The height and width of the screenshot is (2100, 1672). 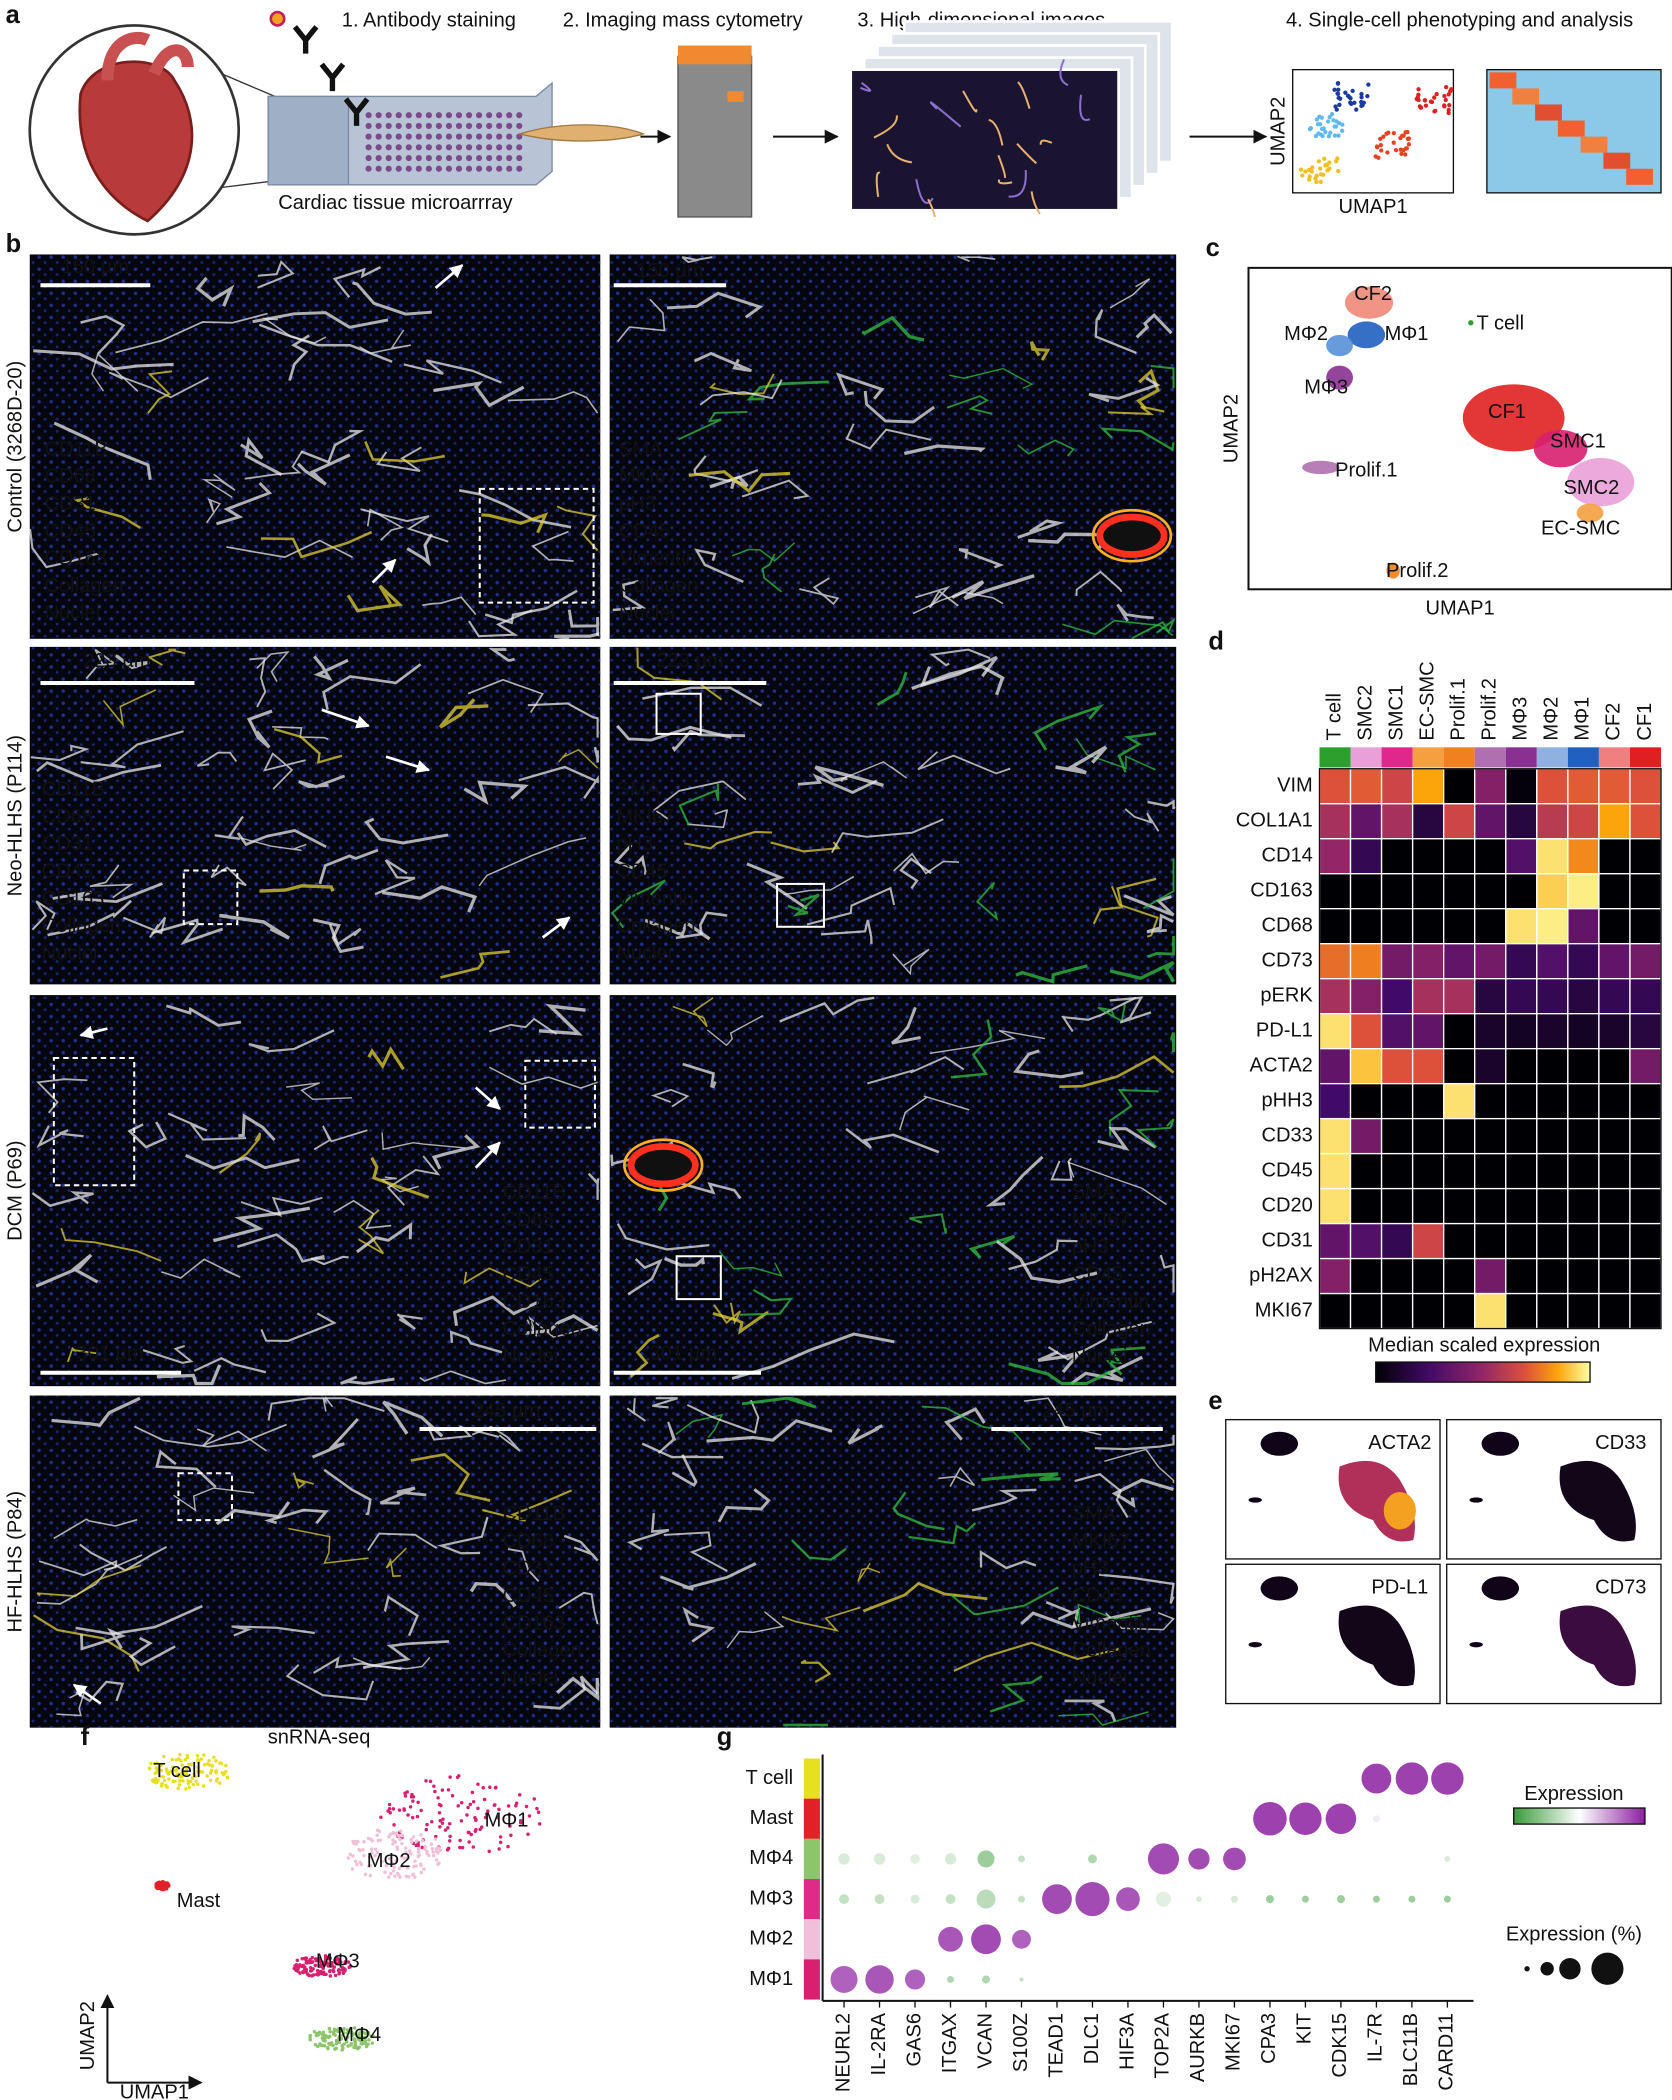 What do you see at coordinates (154, 2091) in the screenshot?
I see `axis-label: UMAP1` at bounding box center [154, 2091].